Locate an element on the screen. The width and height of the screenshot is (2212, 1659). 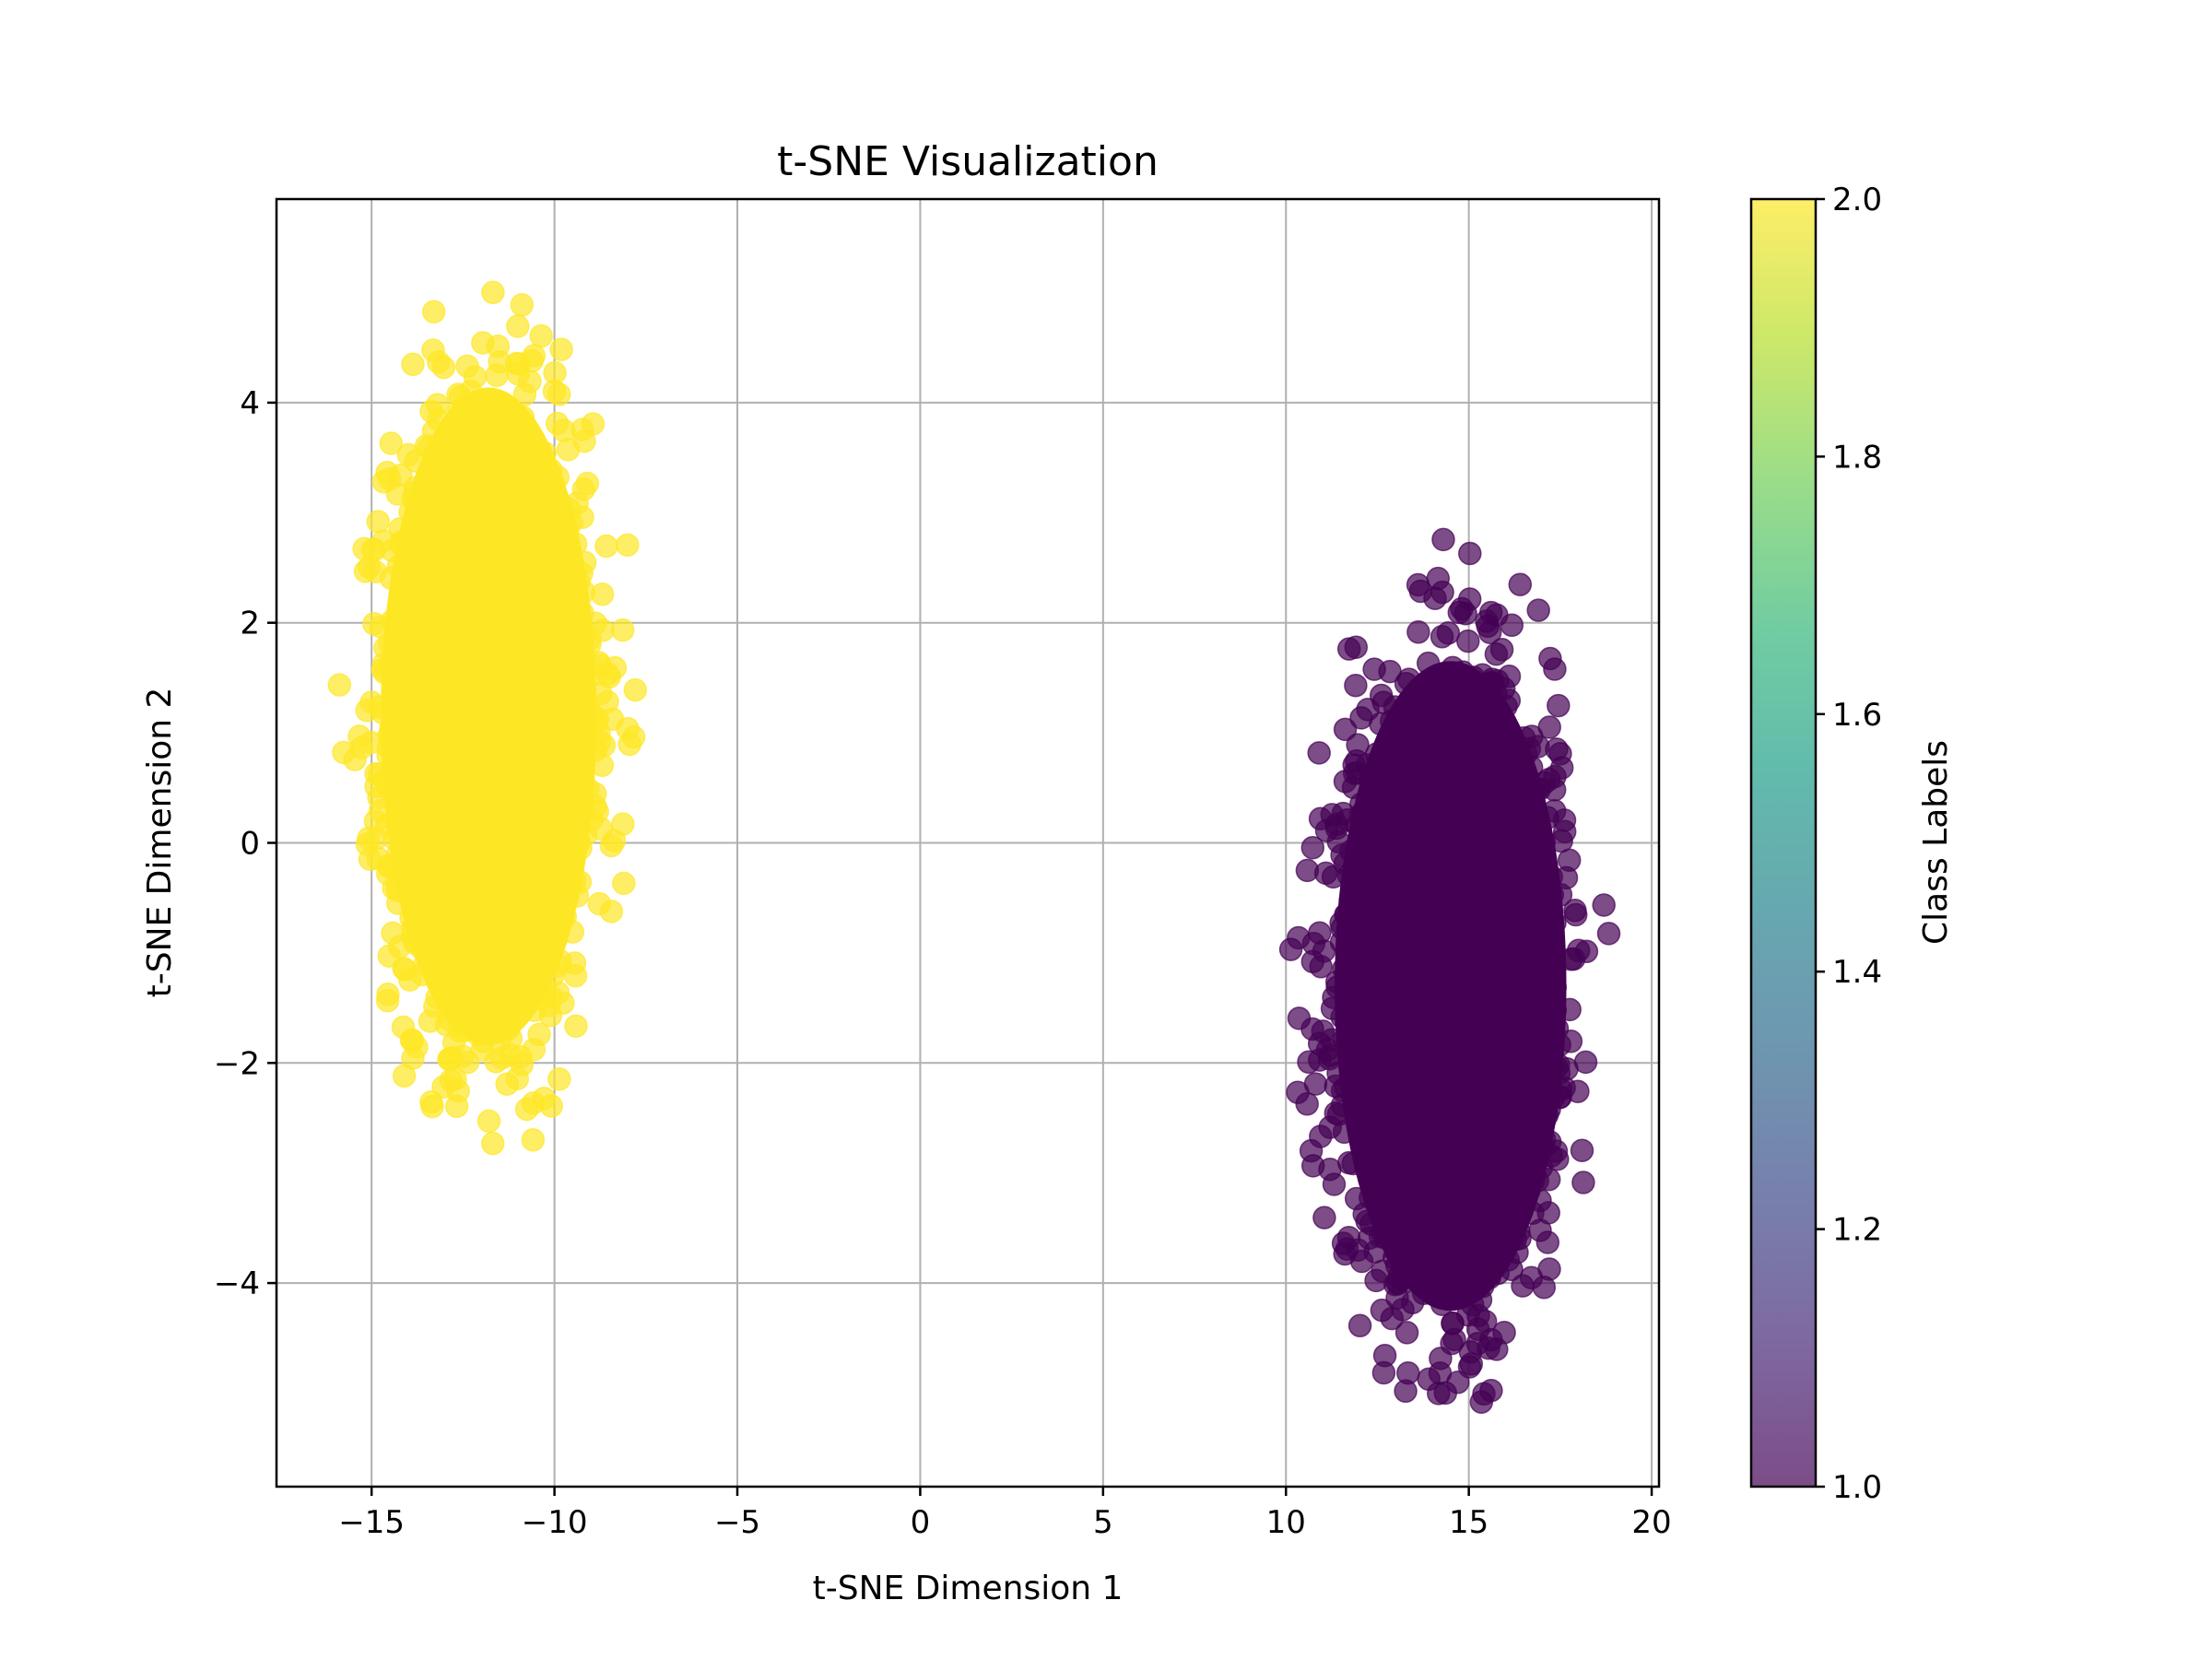
y-tick-label: −2 is located at coordinates (237, 1063).